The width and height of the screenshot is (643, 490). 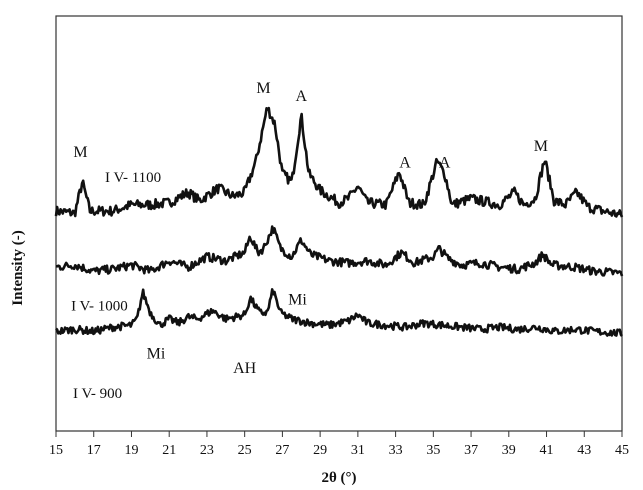 I want to click on x-tick-label: 41, so click(x=547, y=450).